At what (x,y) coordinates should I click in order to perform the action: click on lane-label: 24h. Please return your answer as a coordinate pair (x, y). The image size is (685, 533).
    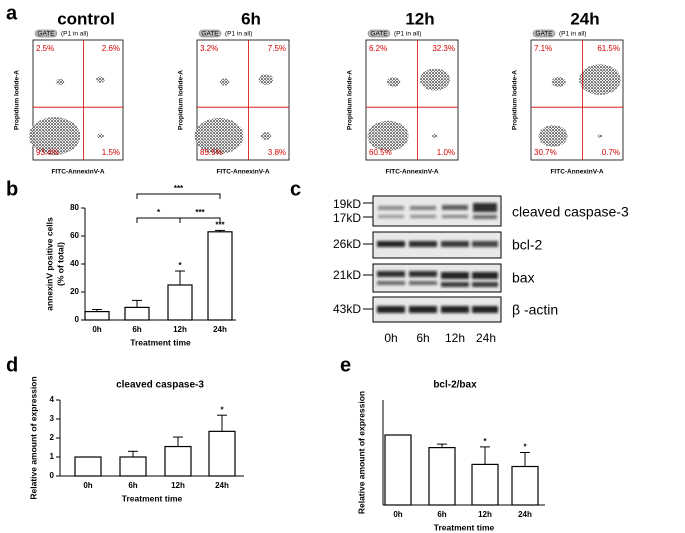
    Looking at the image, I should click on (486, 338).